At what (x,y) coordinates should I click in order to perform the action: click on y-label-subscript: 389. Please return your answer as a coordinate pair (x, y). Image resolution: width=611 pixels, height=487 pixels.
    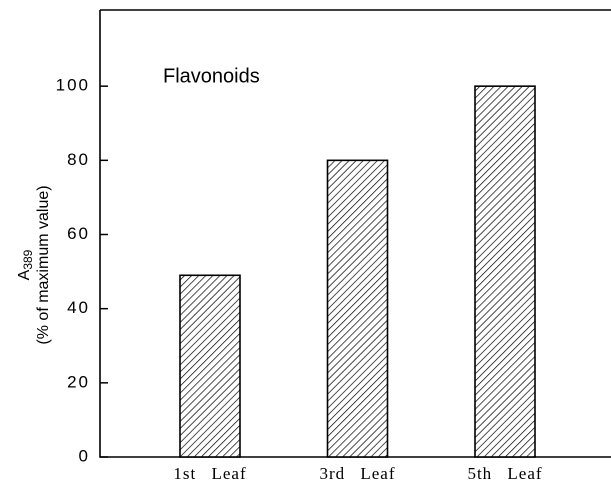
    Looking at the image, I should click on (28, 259).